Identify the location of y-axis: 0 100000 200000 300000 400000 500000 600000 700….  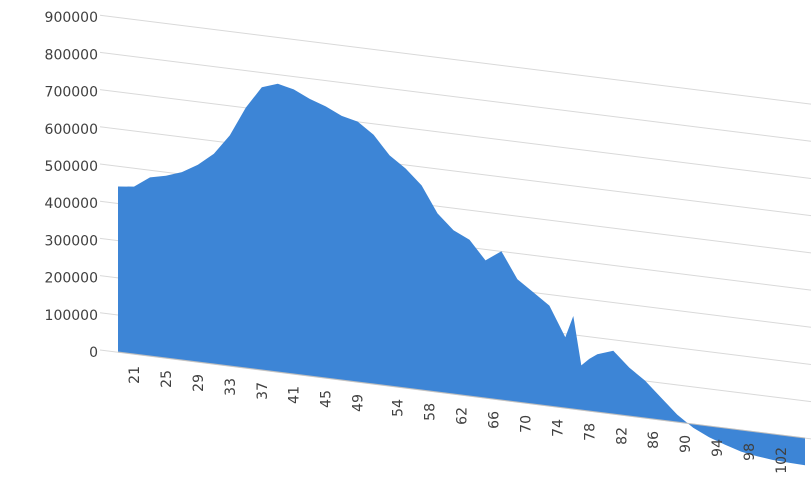
(71, 185).